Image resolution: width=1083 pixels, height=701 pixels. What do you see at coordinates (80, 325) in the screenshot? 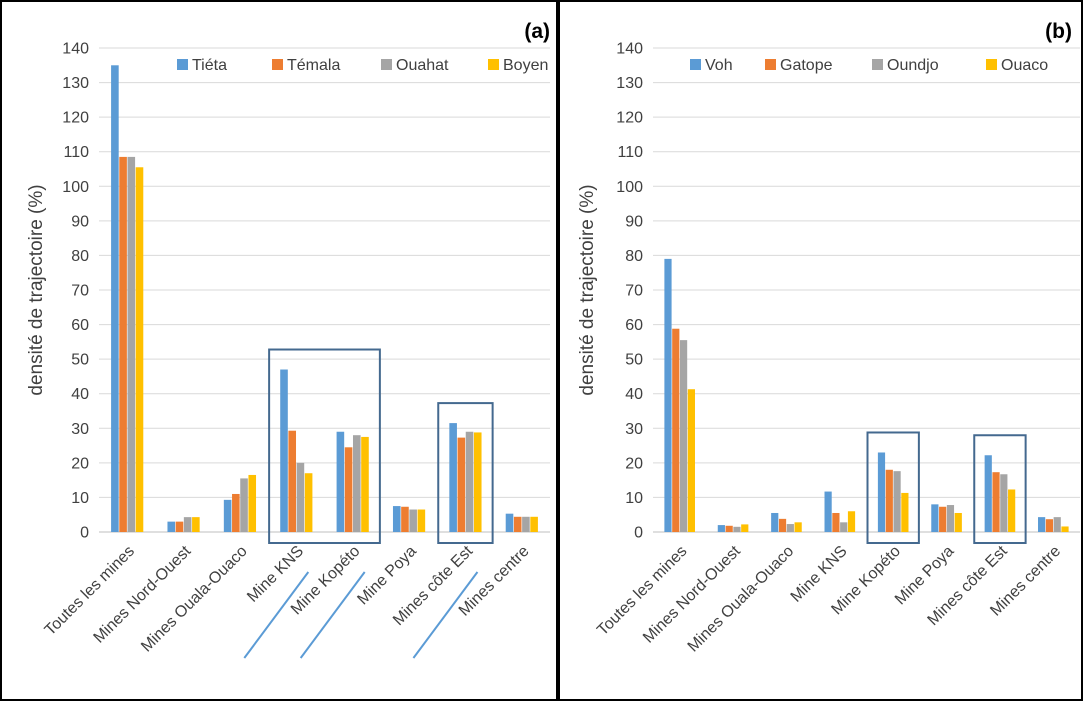
I see `chart-a-y-tick-label: 60` at bounding box center [80, 325].